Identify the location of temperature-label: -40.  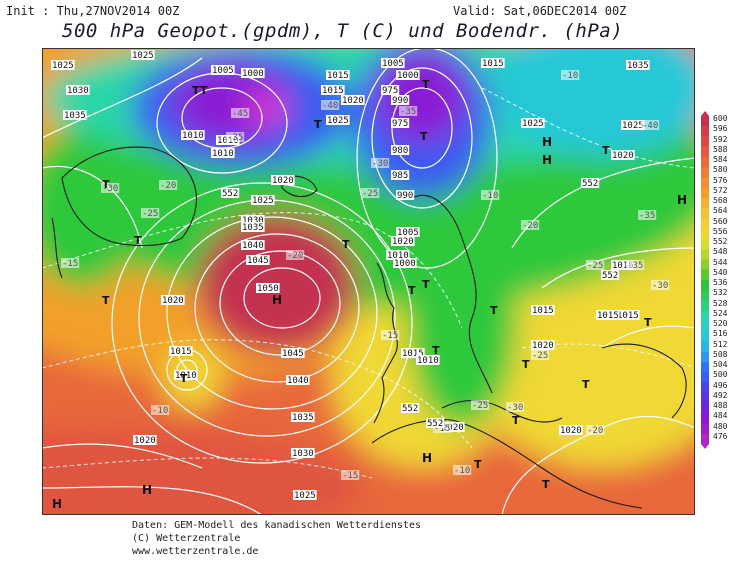
(650, 126).